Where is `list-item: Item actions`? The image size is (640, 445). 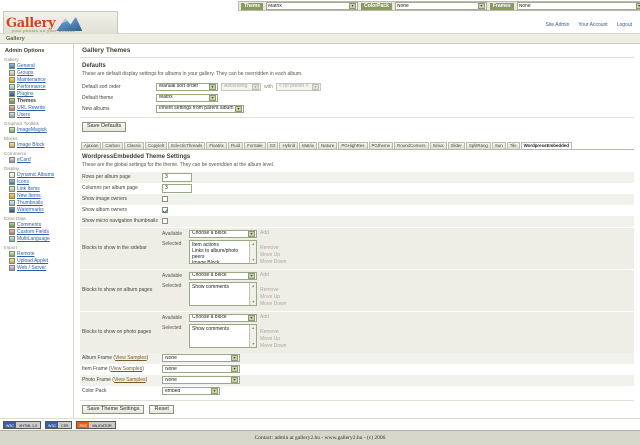
list-item: Item actions is located at coordinates (205, 244).